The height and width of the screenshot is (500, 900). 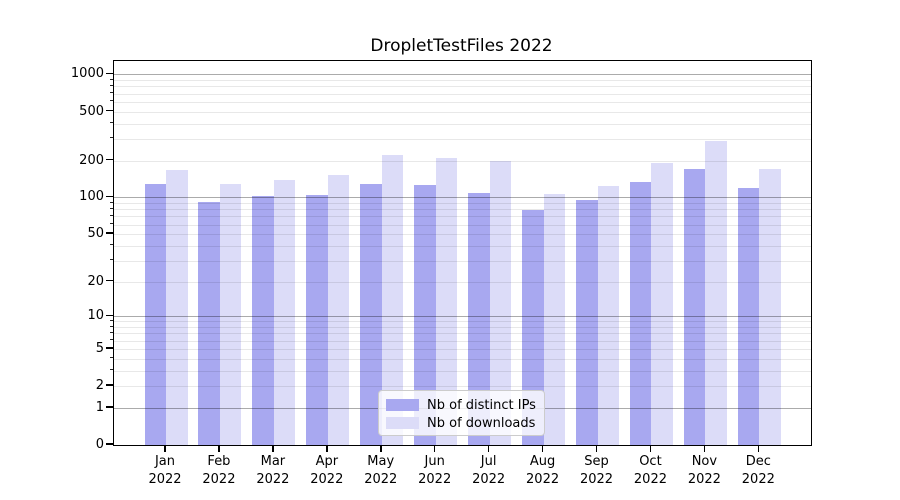 What do you see at coordinates (461, 46) in the screenshot?
I see `chart-title: DropletTestFiles 2022` at bounding box center [461, 46].